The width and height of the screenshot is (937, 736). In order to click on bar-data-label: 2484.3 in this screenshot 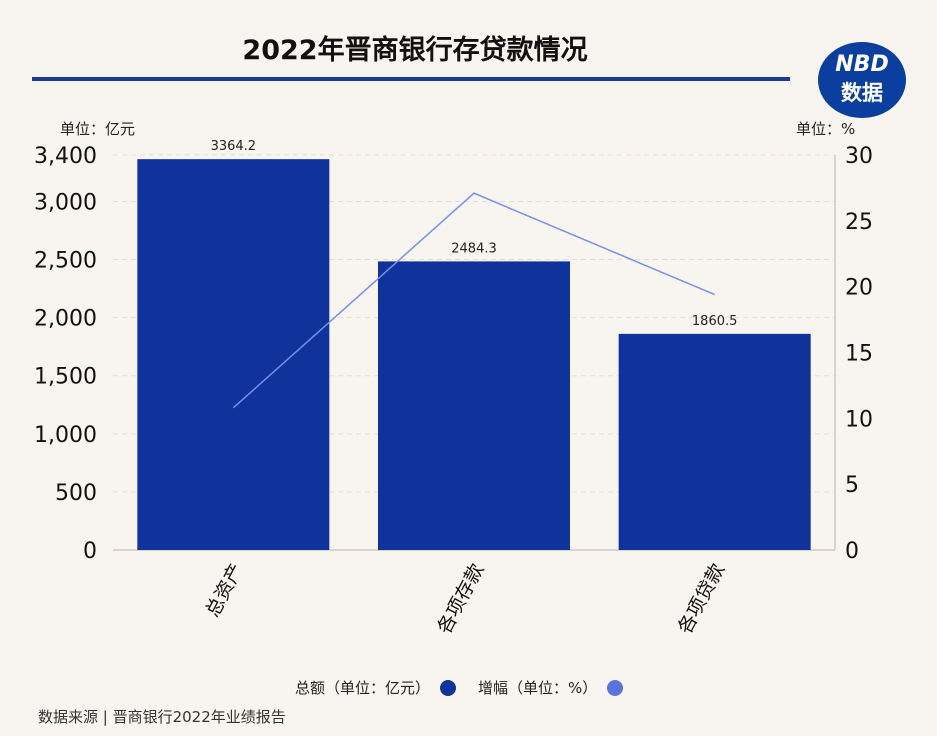, I will do `click(474, 248)`.